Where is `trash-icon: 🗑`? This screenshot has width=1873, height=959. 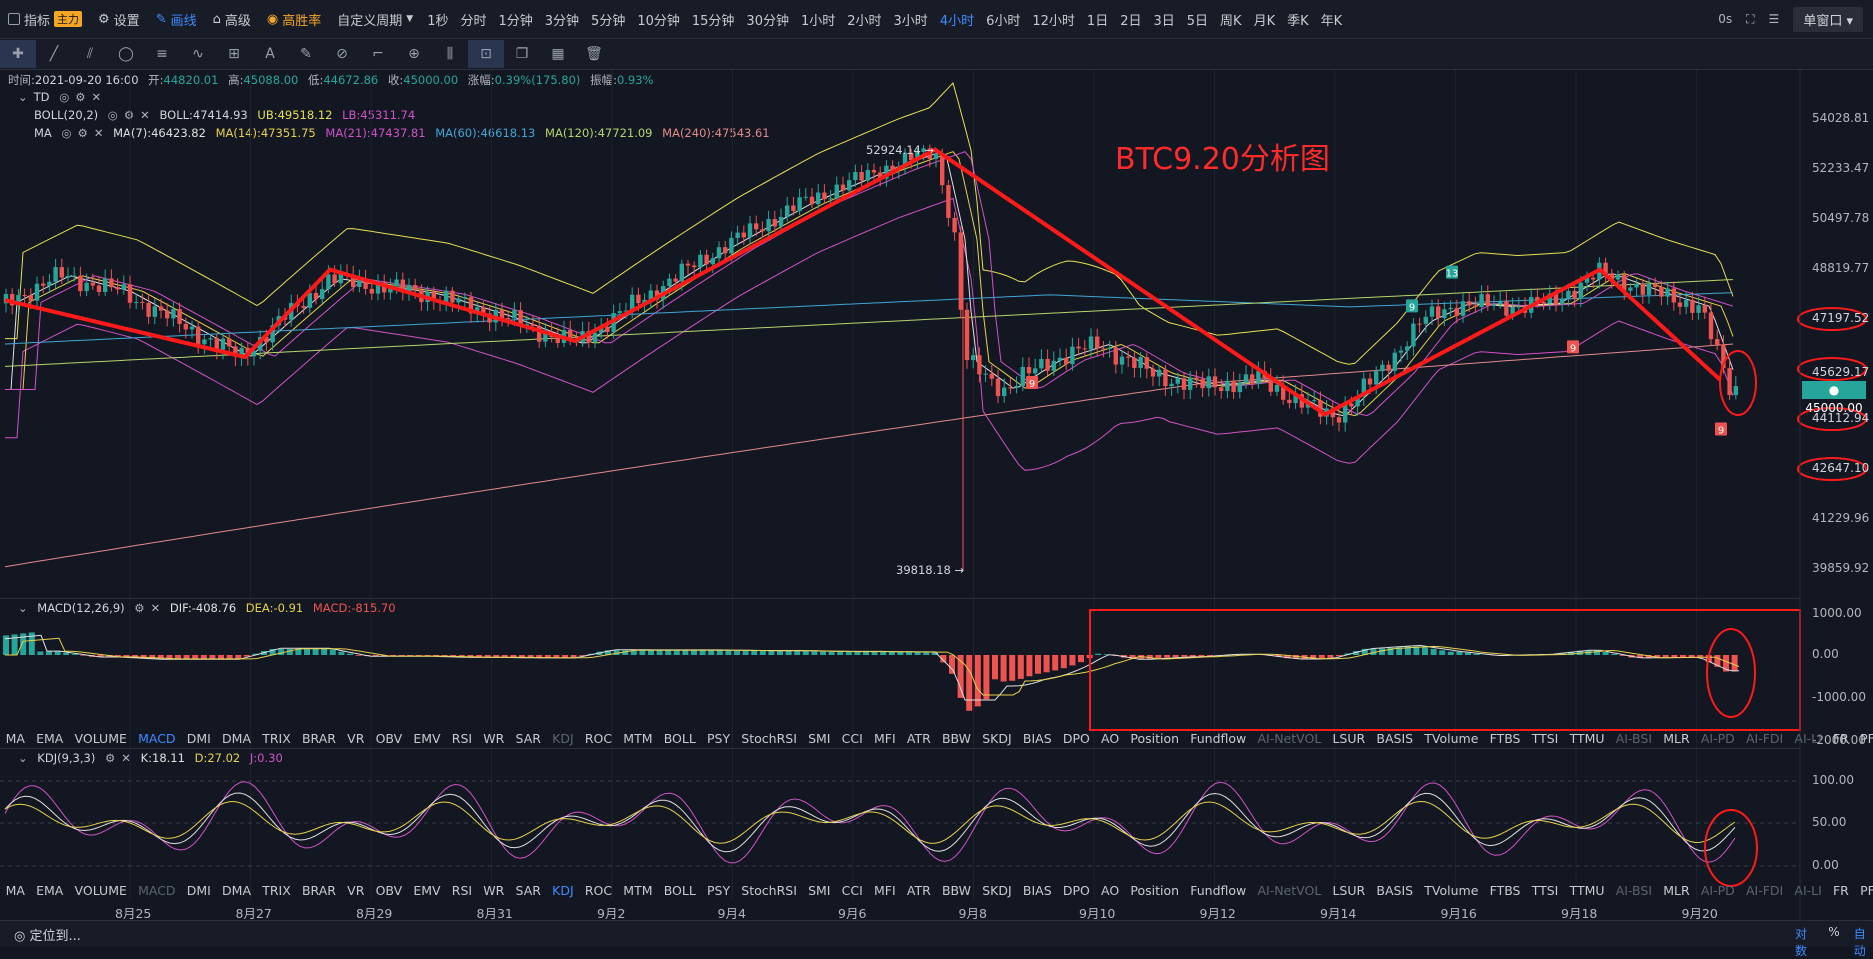 trash-icon: 🗑 is located at coordinates (594, 54).